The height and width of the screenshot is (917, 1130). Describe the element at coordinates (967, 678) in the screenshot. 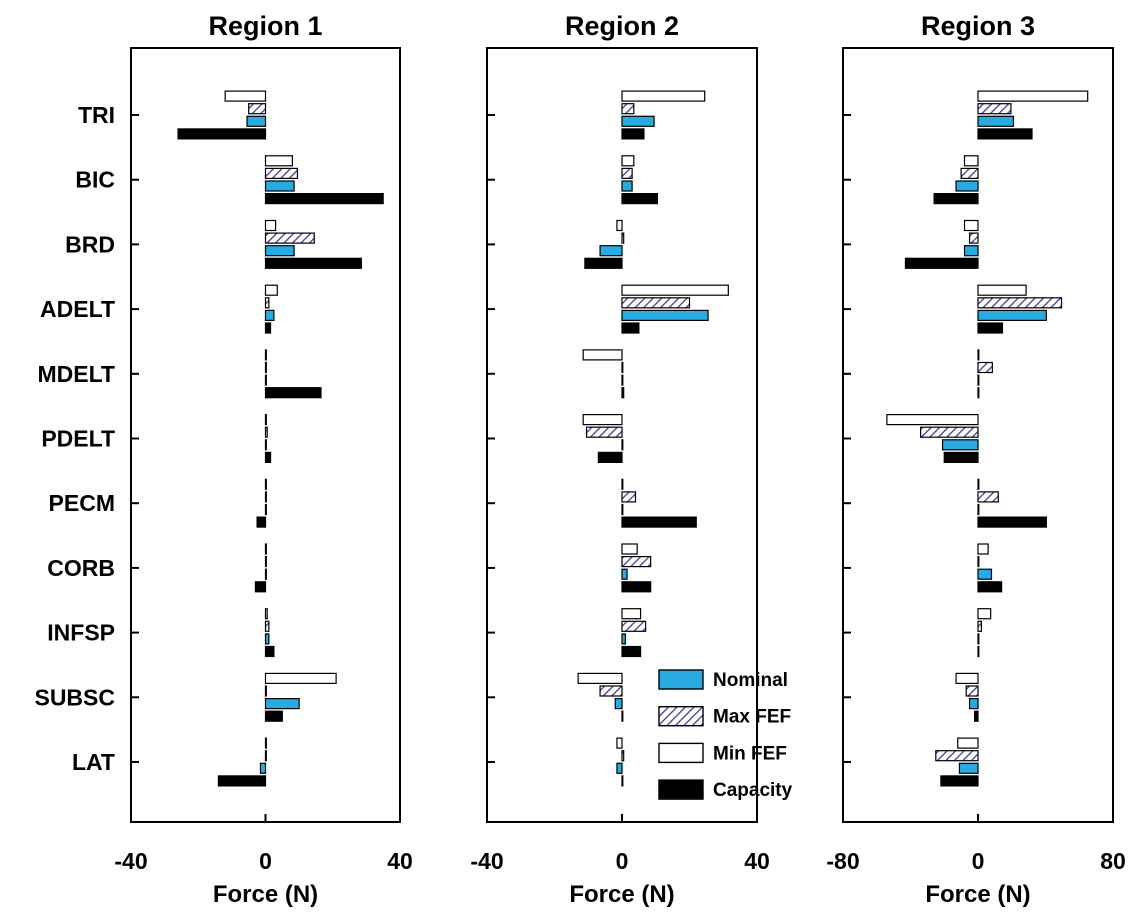

I see `region-3-bar-min-fef-subsc` at that location.